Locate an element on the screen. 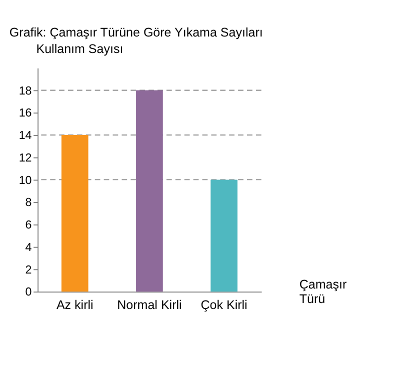 The height and width of the screenshot is (374, 409). y-axis-title: Kullanım Sayısı is located at coordinates (80, 49).